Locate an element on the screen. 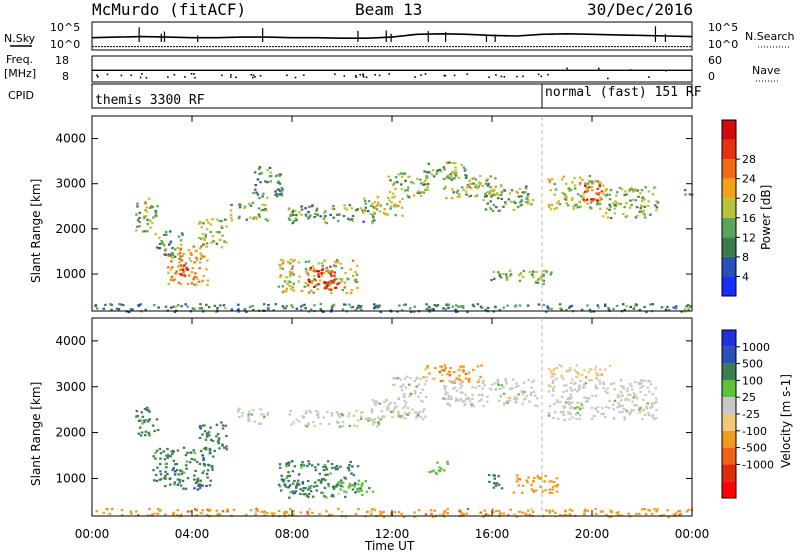 The image size is (800, 554). cpid-label: CPID is located at coordinates (21, 95).